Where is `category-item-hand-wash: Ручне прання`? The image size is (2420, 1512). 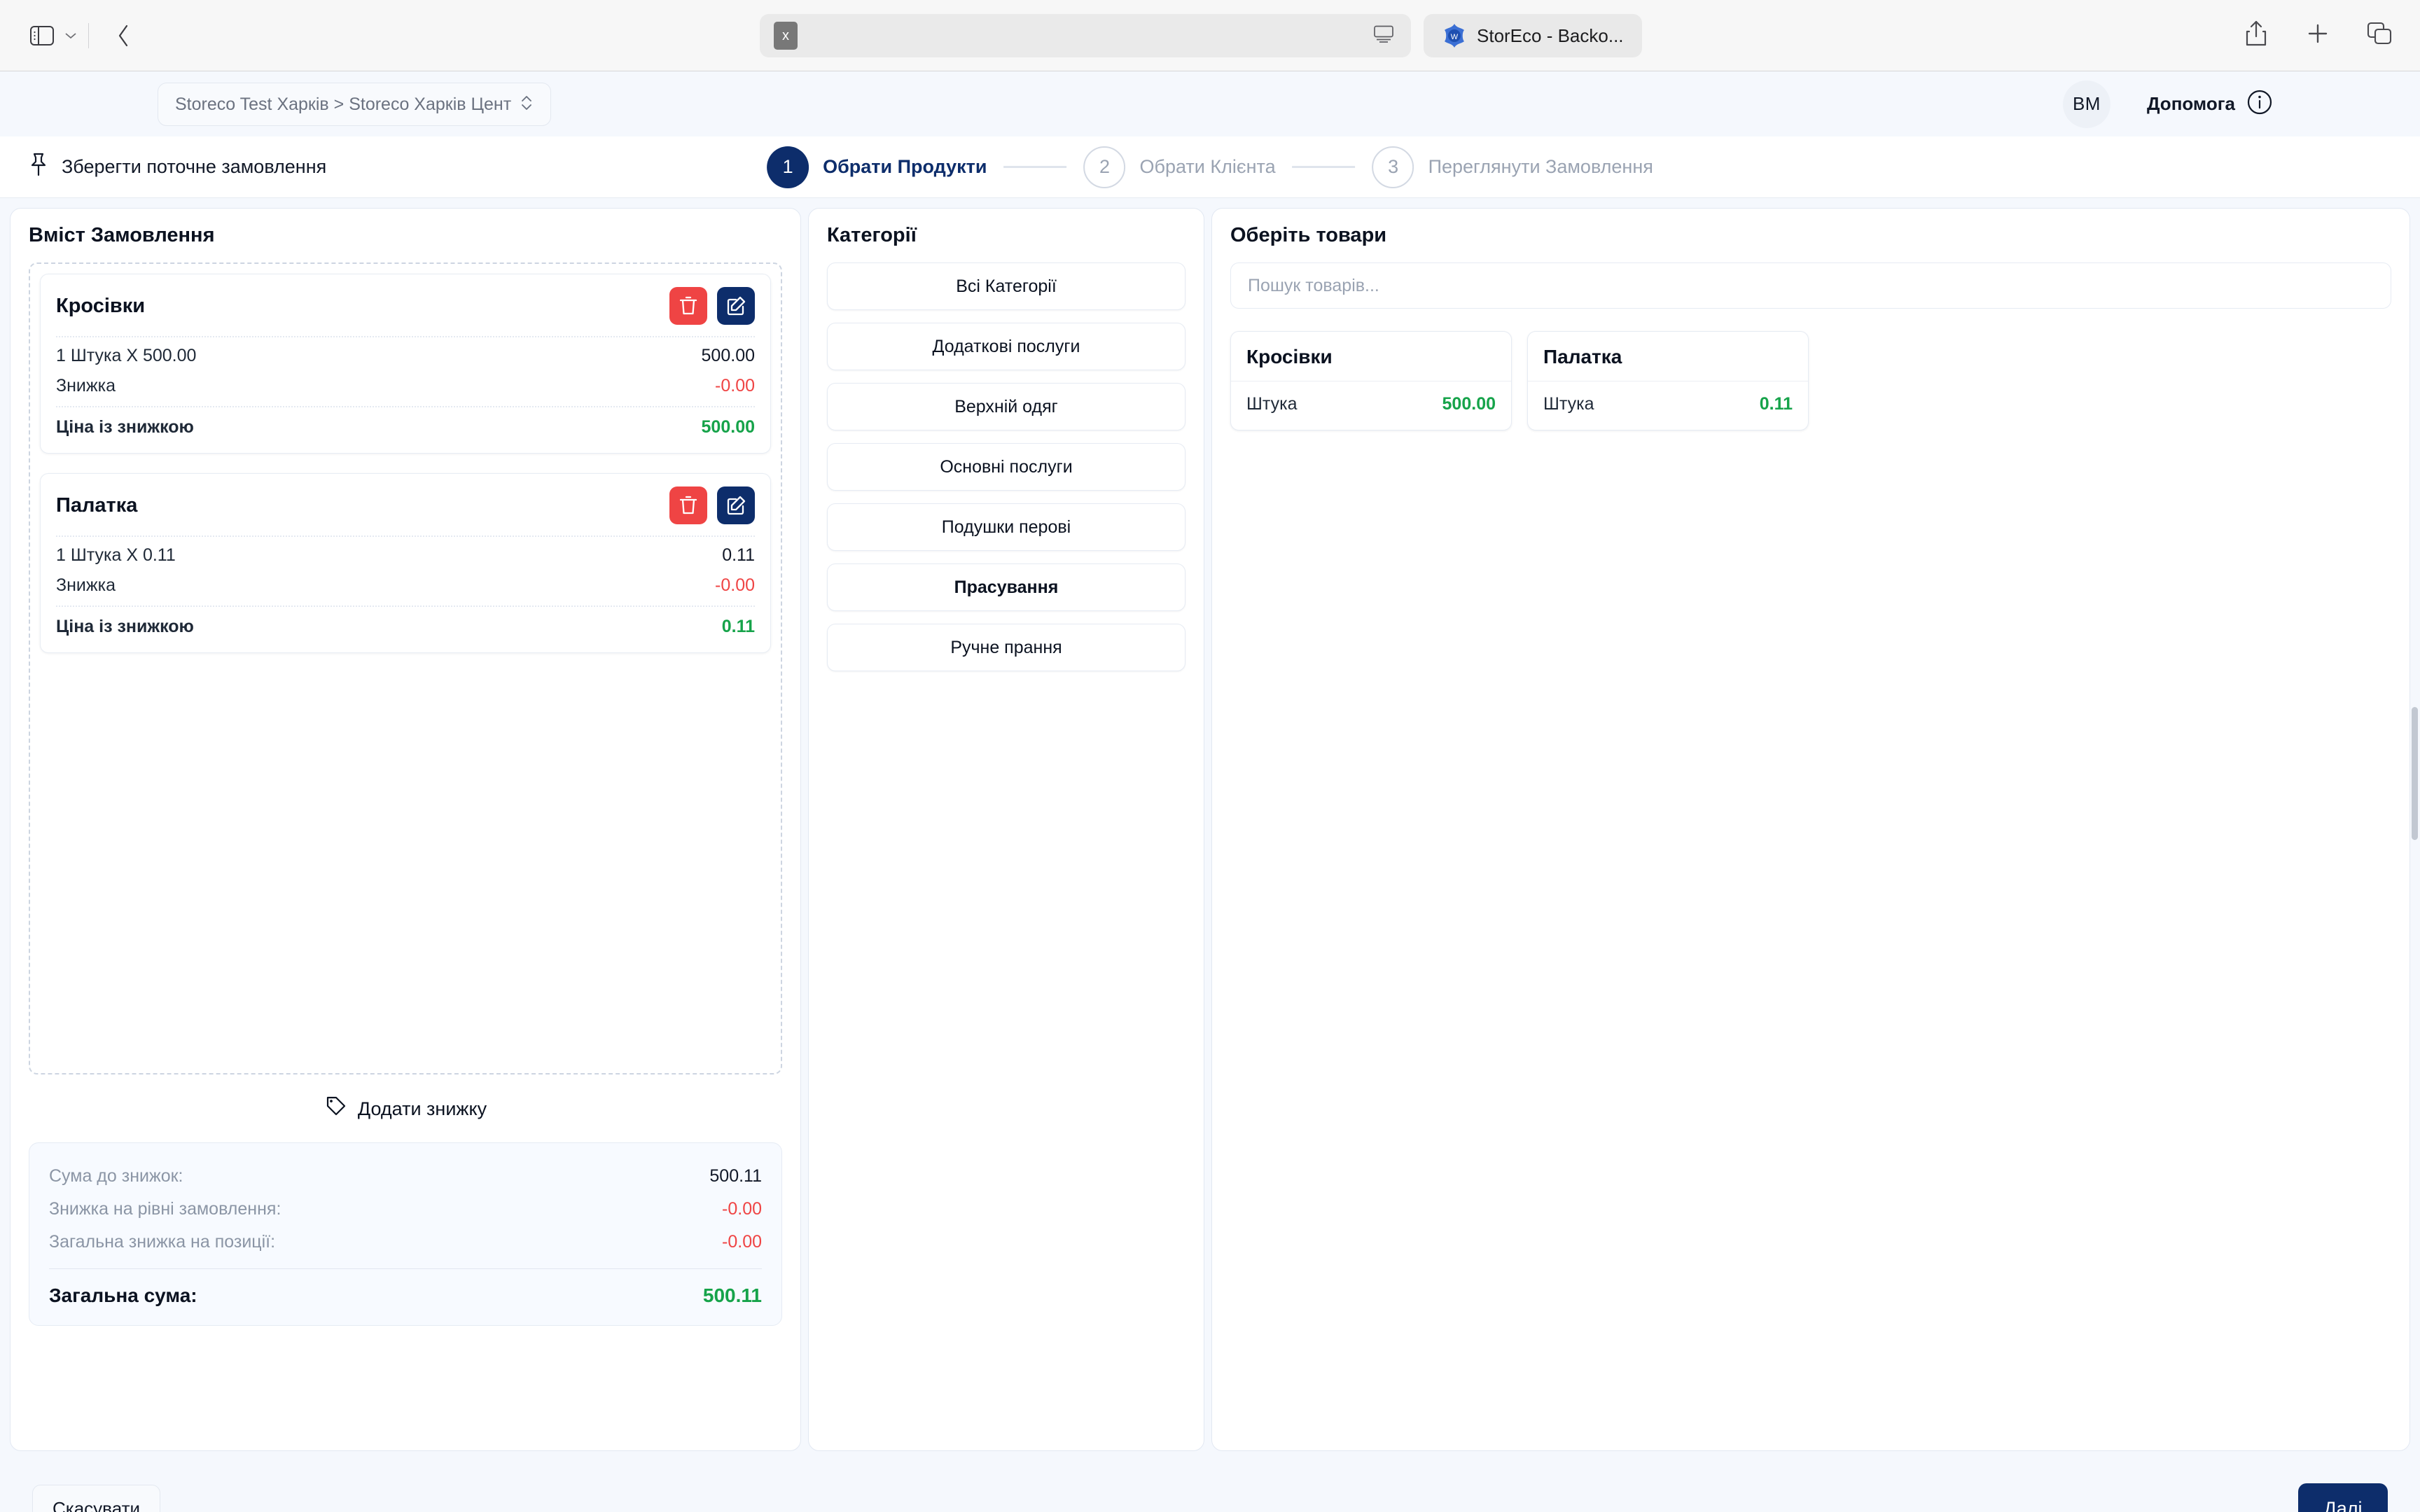
category-item-hand-wash: Ручне прання is located at coordinates (1006, 647).